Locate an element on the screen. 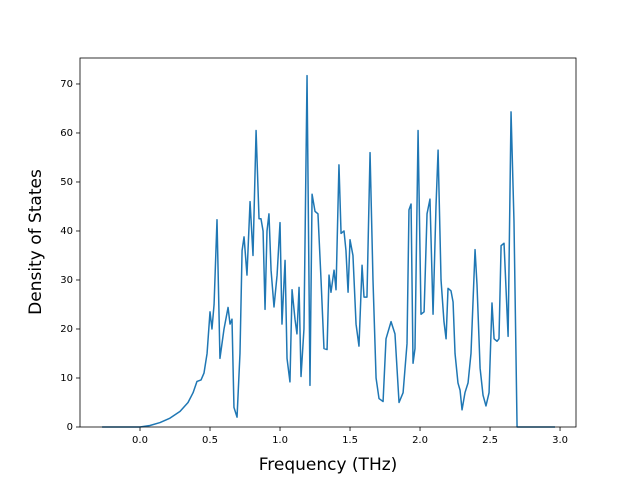 The image size is (640, 480). x-tick-label: 1.0 is located at coordinates (280, 440).